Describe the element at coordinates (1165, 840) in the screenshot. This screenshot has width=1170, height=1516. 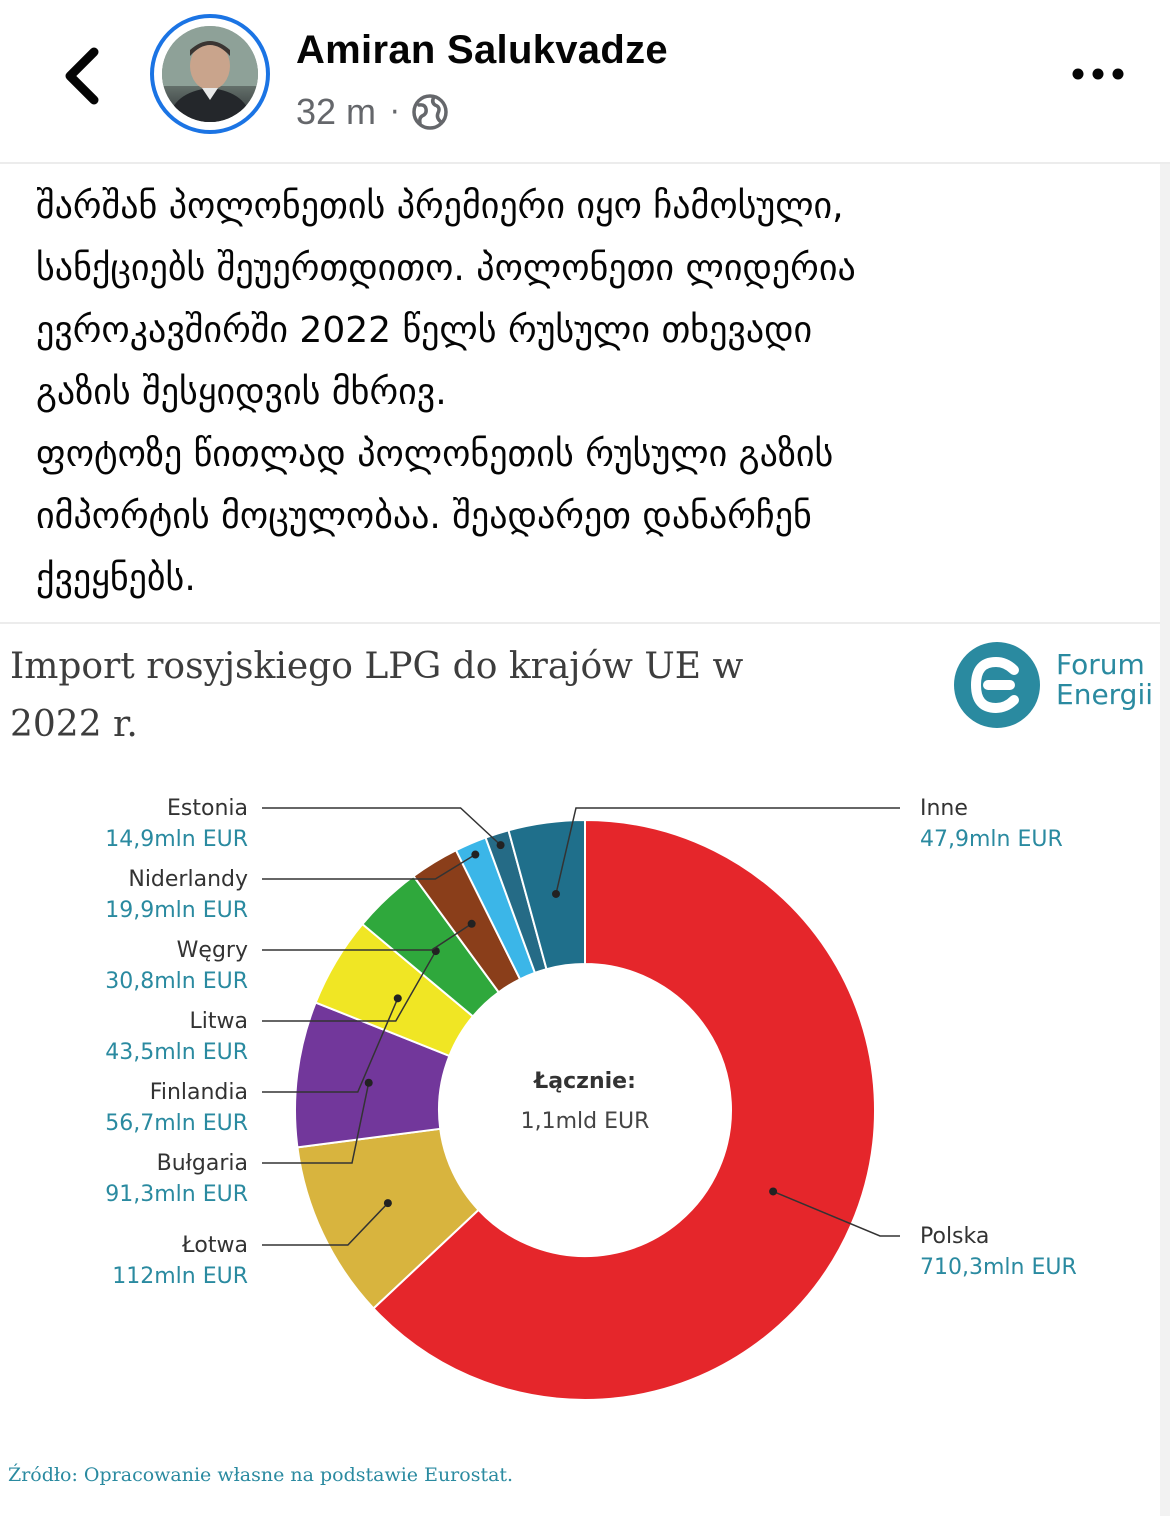
I see `scroll-edge` at that location.